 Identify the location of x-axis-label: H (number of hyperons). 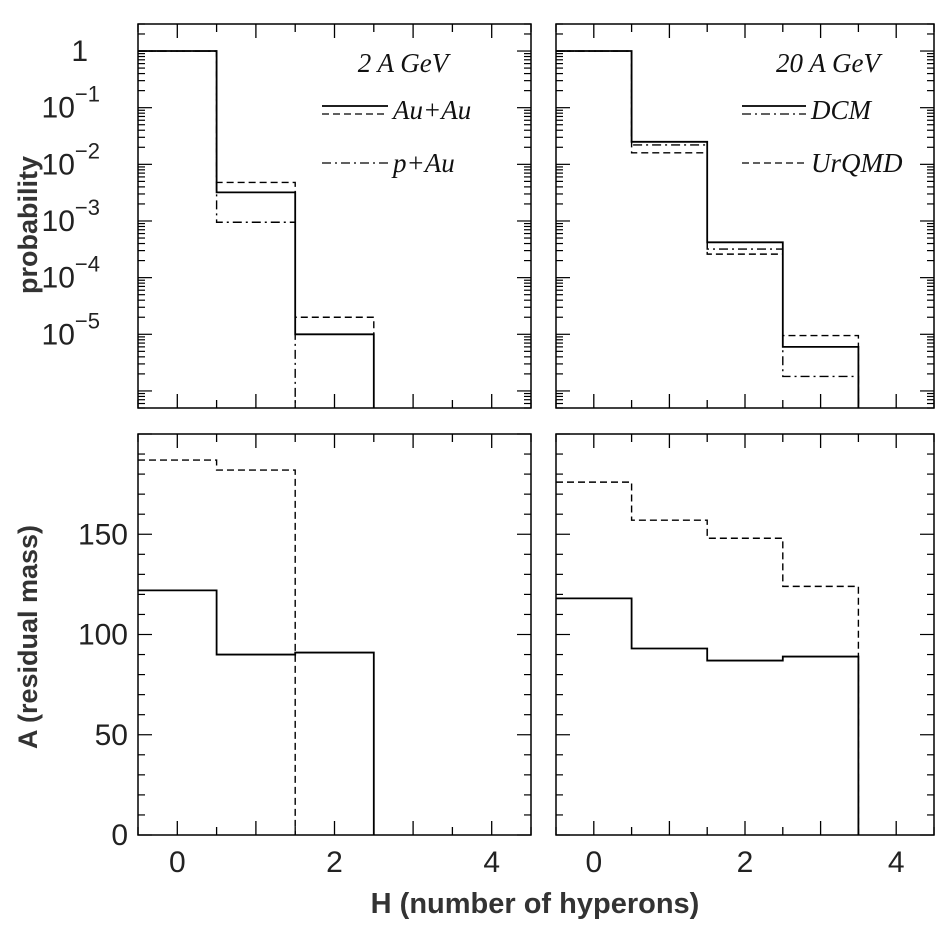
(535, 904).